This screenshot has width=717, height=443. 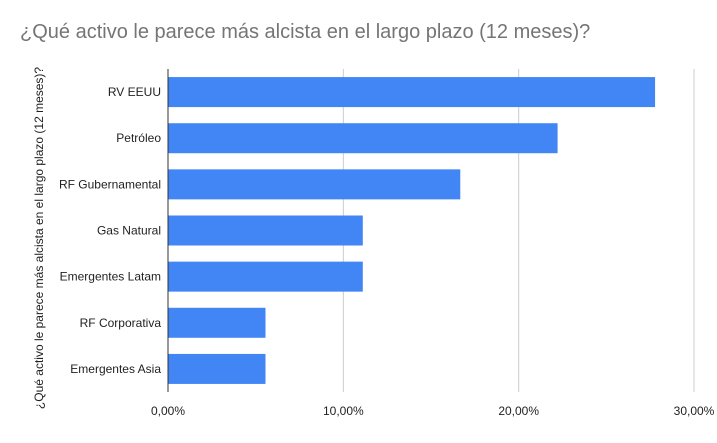 I want to click on x-tick-label: 30,00%, so click(x=694, y=411).